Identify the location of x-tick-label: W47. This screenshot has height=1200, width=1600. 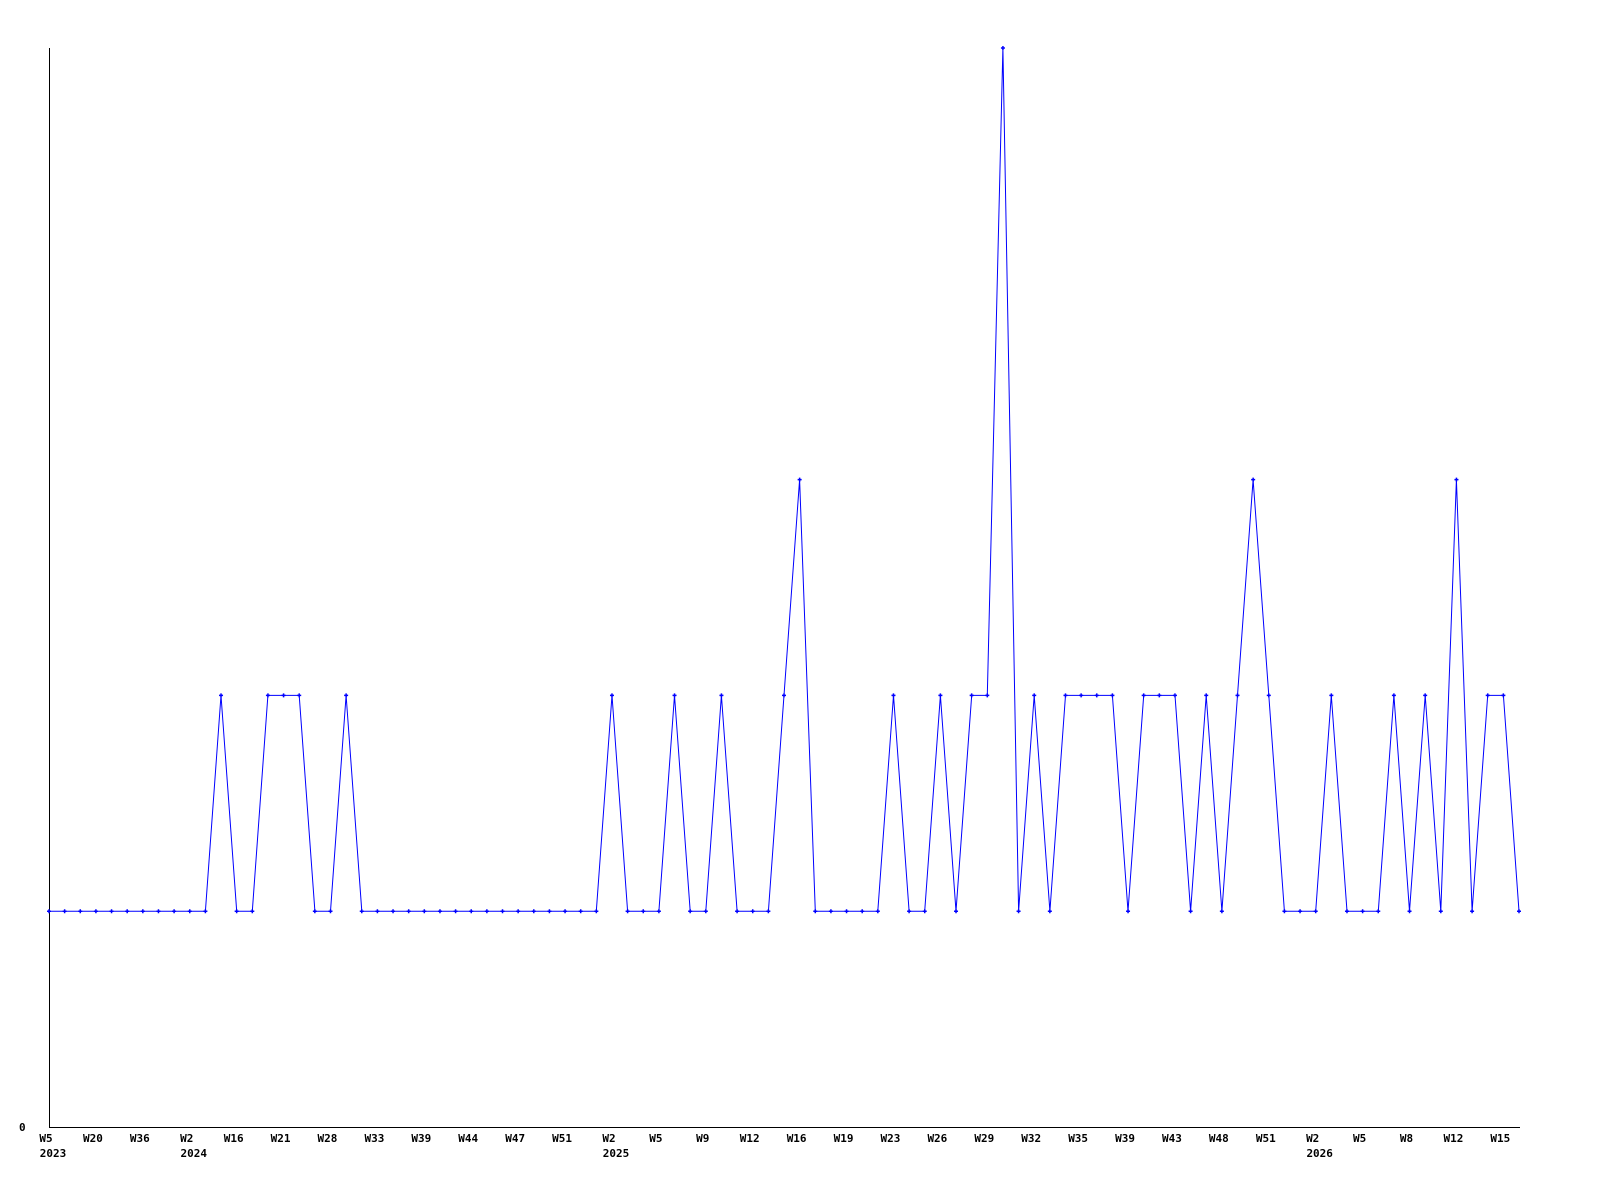
(515, 1138).